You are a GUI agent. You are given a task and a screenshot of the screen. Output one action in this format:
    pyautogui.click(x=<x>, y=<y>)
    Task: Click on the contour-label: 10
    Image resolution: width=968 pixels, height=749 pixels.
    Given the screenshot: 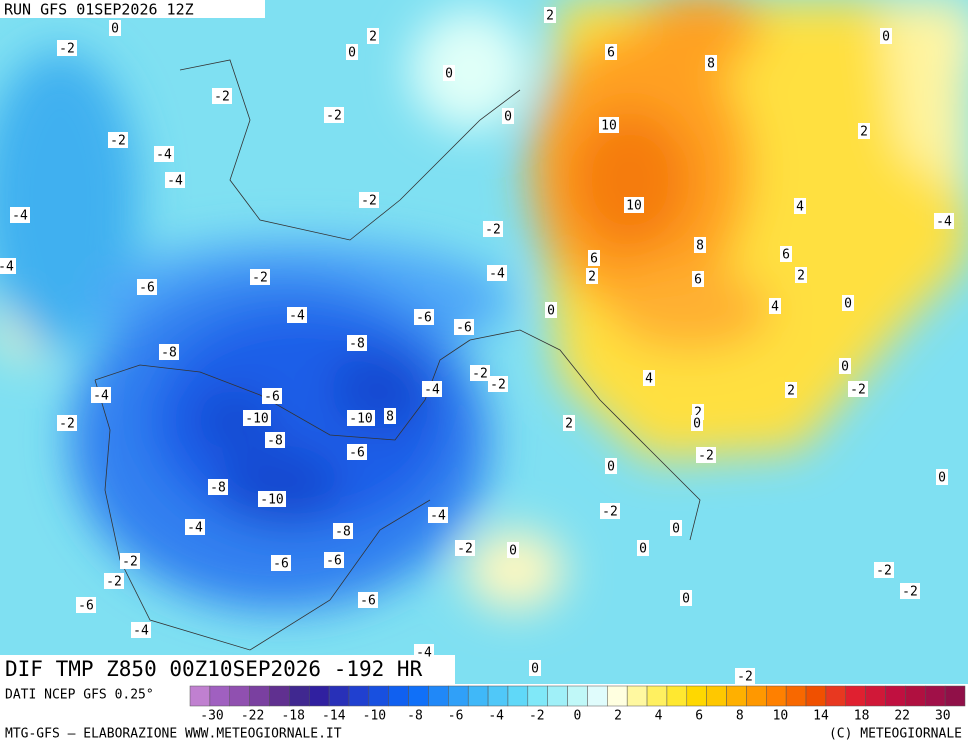 What is the action you would take?
    pyautogui.click(x=609, y=126)
    